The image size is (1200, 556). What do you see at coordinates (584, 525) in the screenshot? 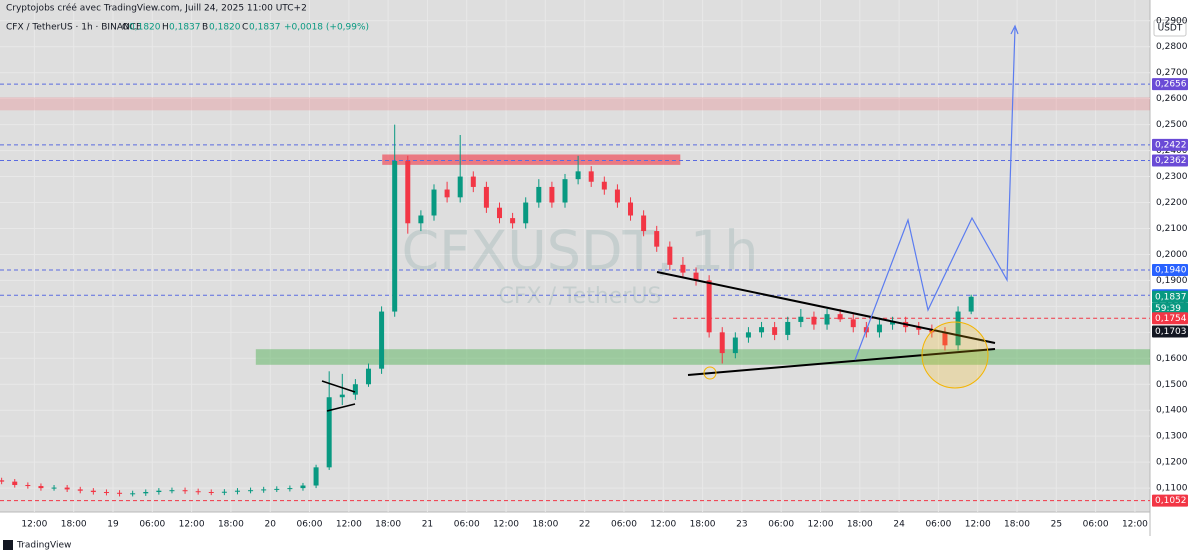
I see `x-tick-label: 22` at bounding box center [584, 525].